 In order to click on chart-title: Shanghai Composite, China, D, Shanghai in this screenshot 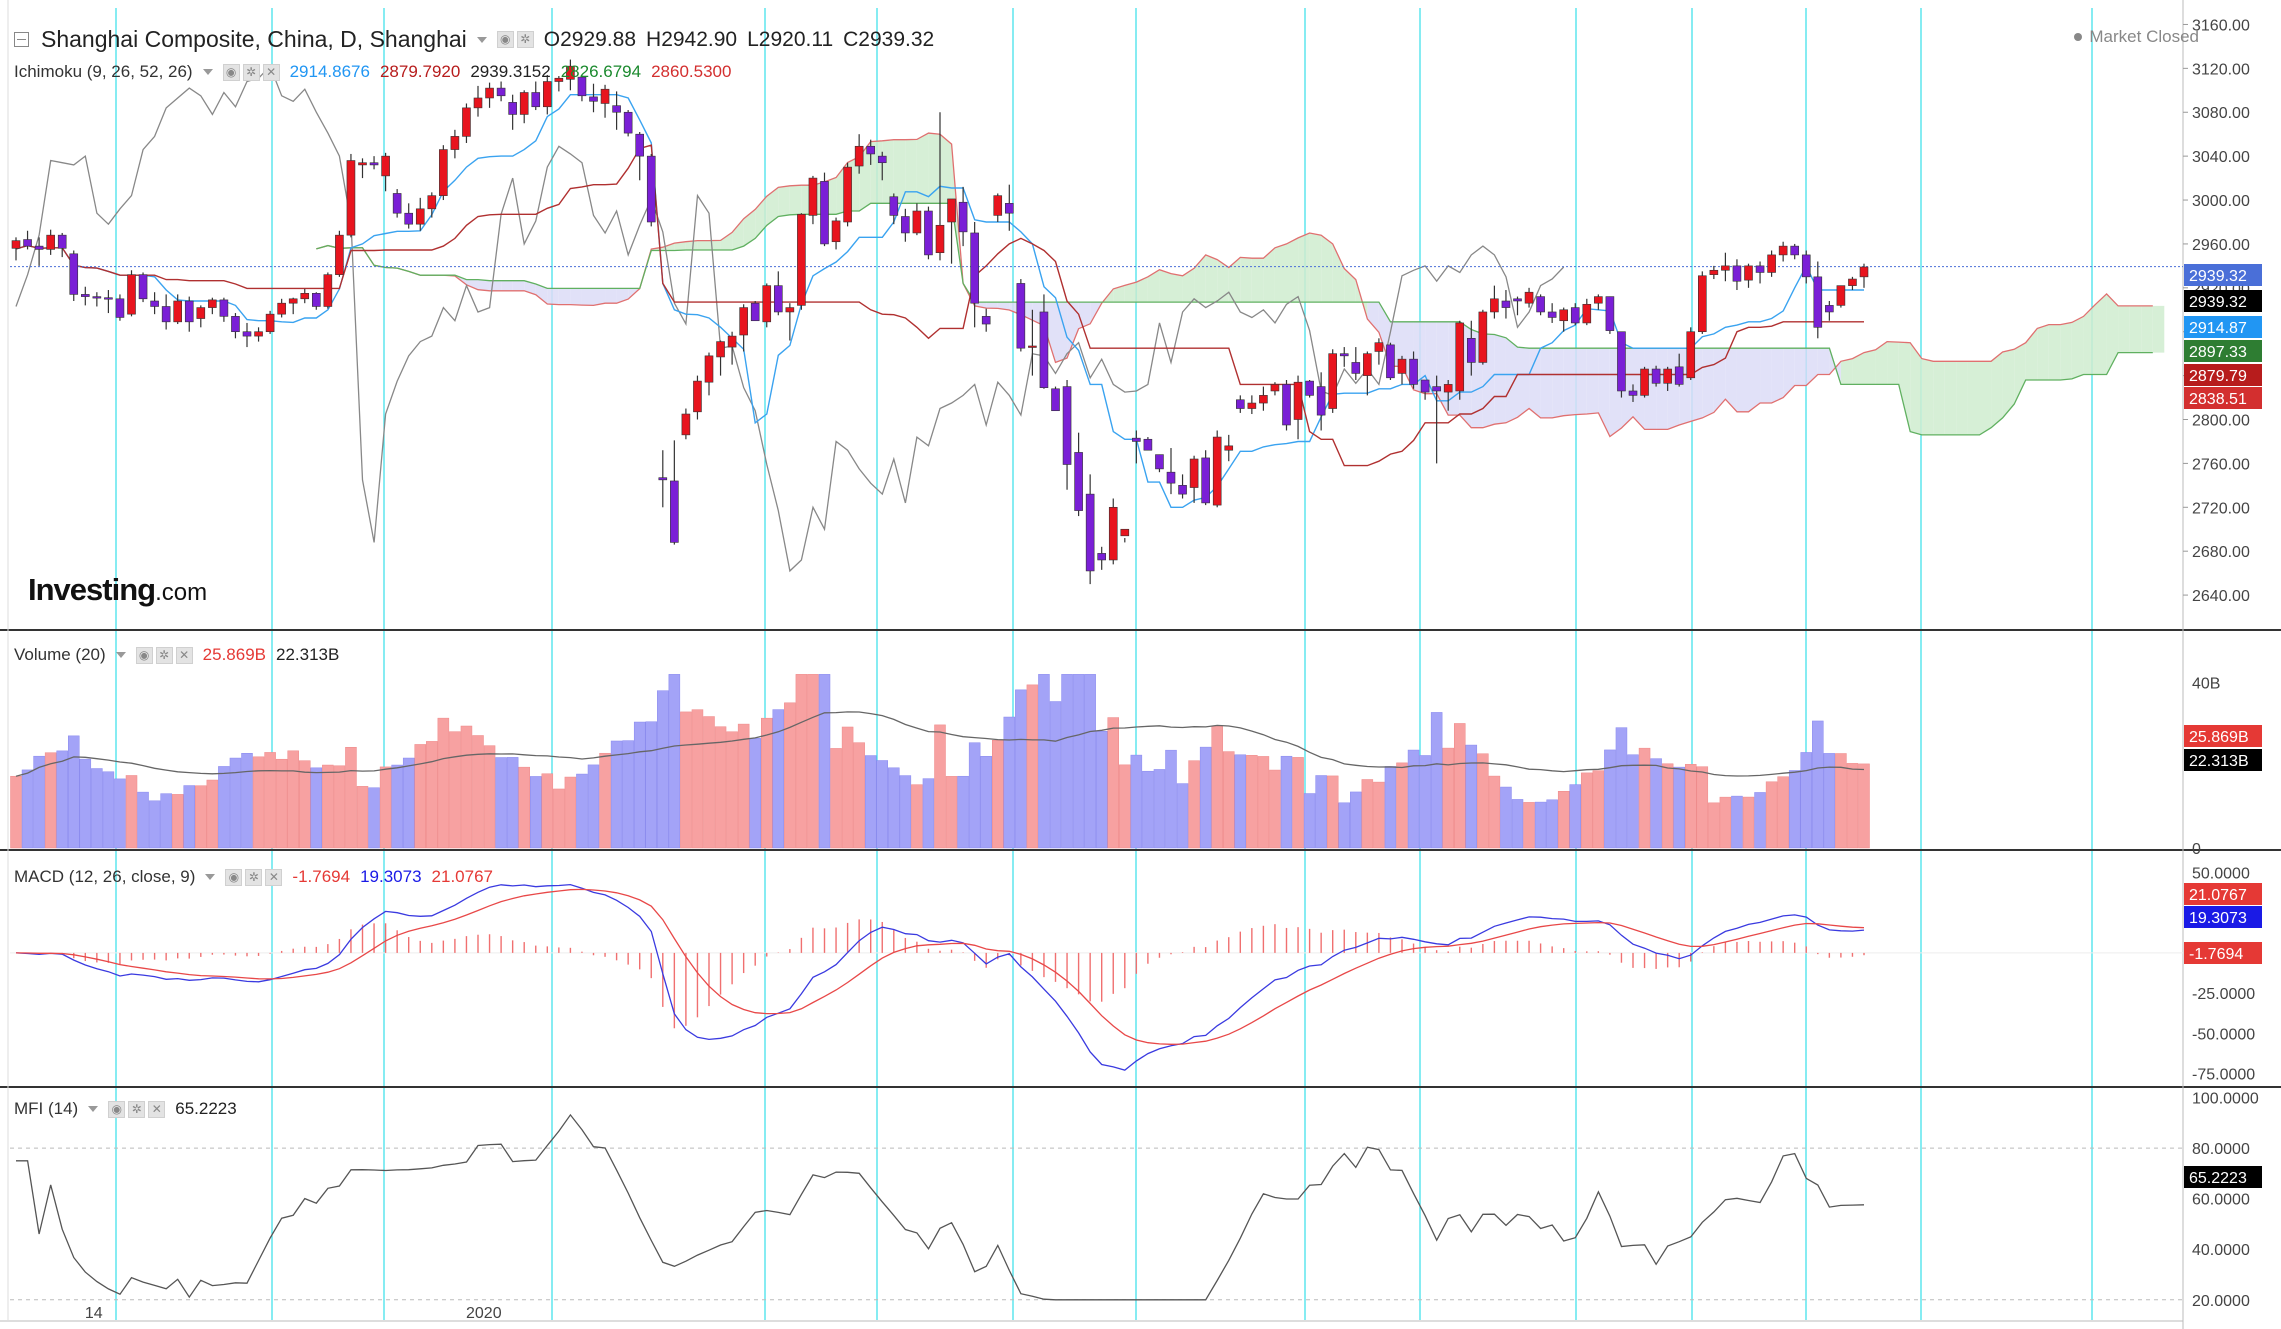, I will do `click(254, 39)`.